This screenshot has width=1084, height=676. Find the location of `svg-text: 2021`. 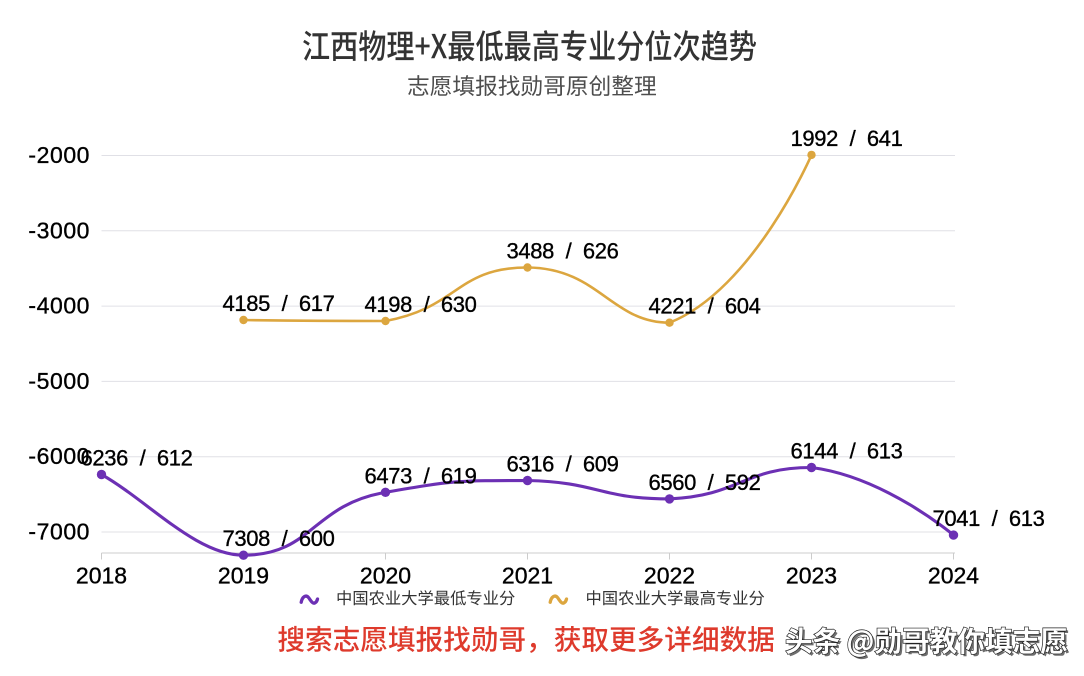

svg-text: 2021 is located at coordinates (527, 575).